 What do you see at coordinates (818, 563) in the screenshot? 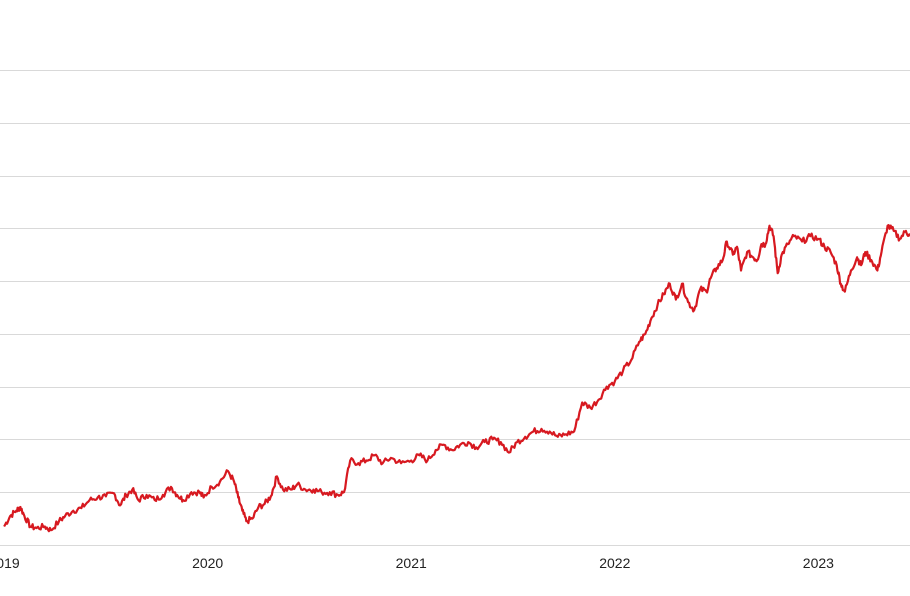
I see `x-tick-label: 2023` at bounding box center [818, 563].